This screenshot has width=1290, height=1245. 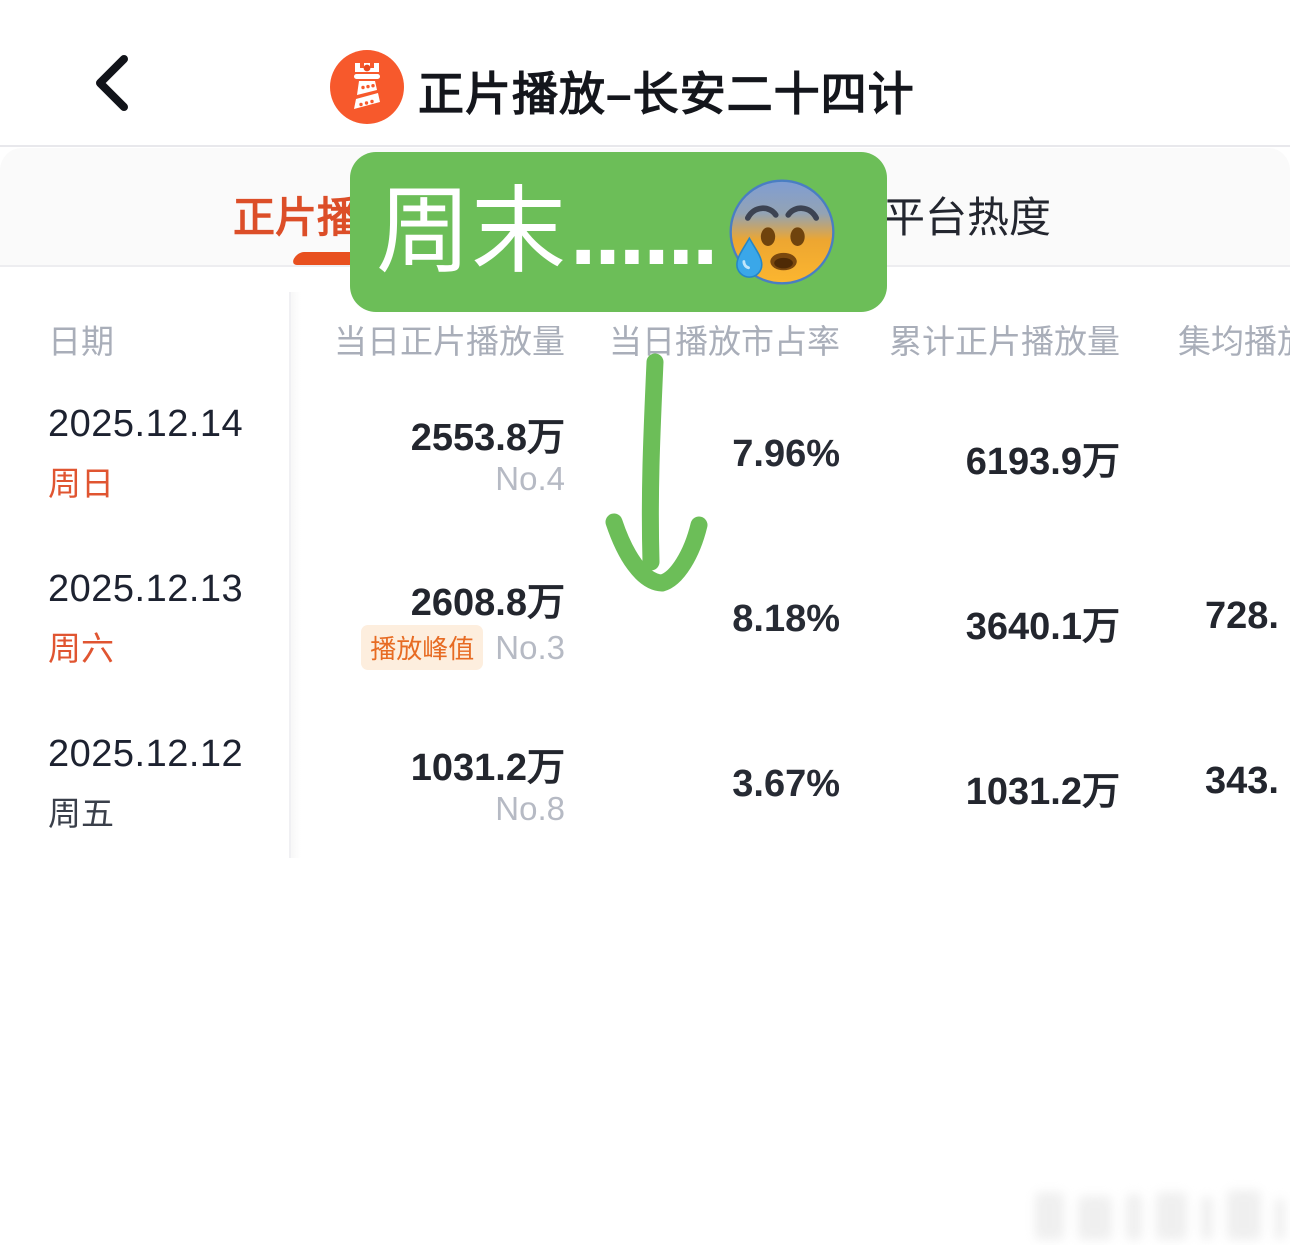 I want to click on watermark, so click(x=1160, y=1210).